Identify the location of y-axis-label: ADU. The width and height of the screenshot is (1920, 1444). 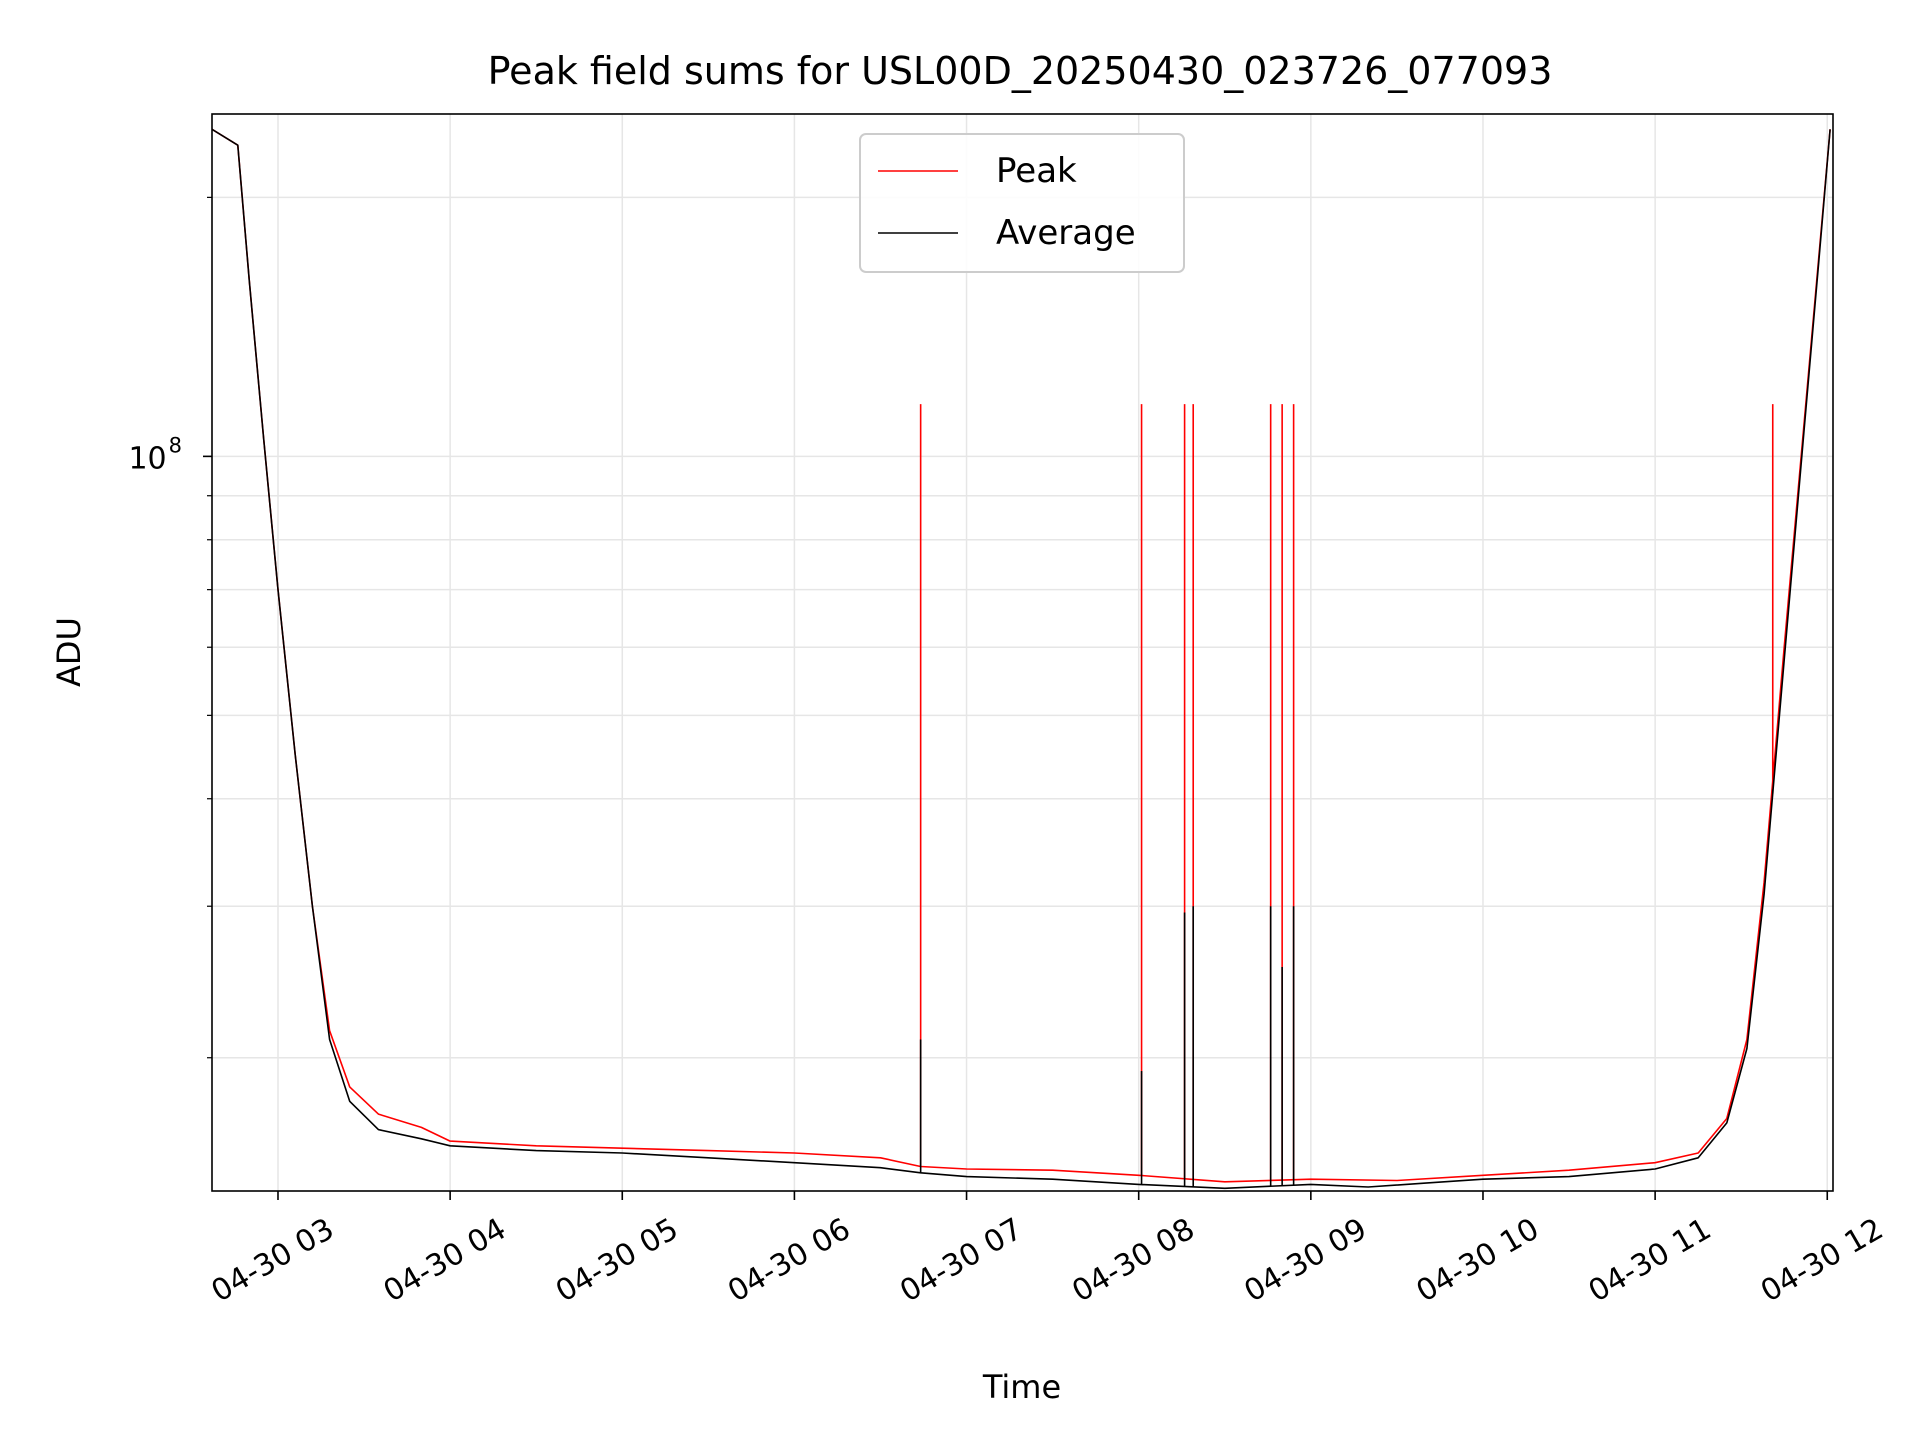
(69, 652).